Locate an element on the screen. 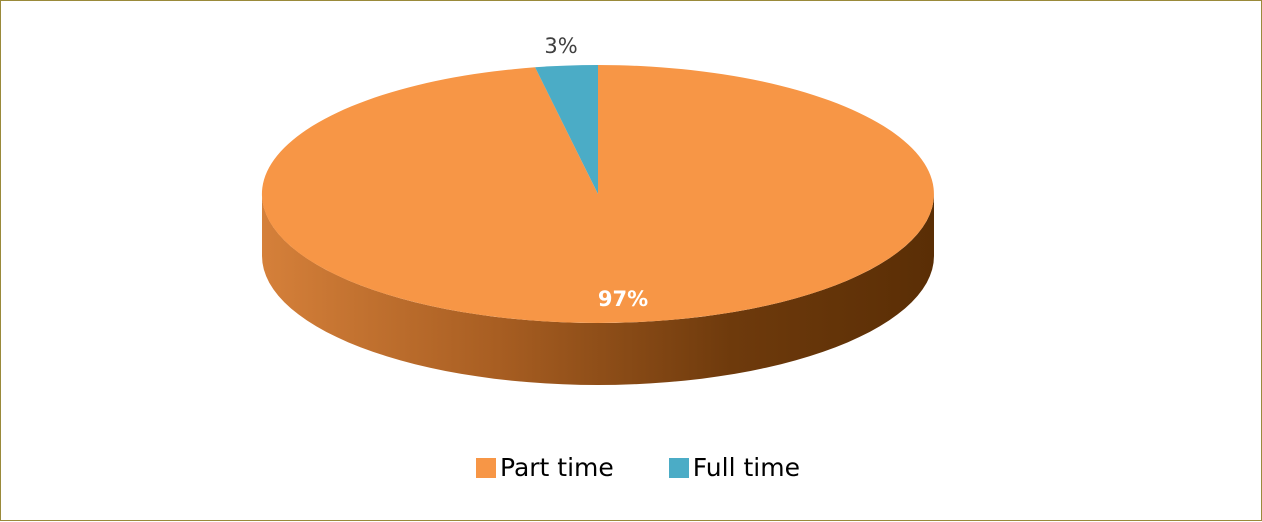 This screenshot has width=1262, height=522. legend-swatch-part-time is located at coordinates (486, 467).